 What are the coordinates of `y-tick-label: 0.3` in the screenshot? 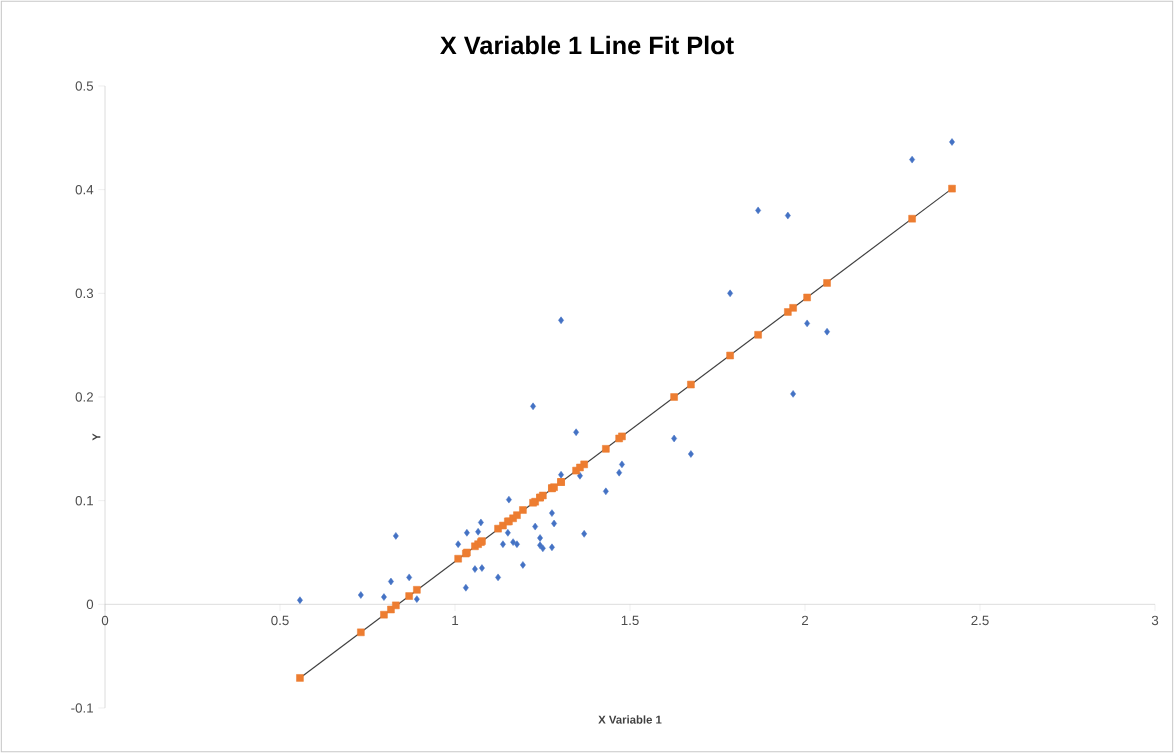 It's located at (84, 293).